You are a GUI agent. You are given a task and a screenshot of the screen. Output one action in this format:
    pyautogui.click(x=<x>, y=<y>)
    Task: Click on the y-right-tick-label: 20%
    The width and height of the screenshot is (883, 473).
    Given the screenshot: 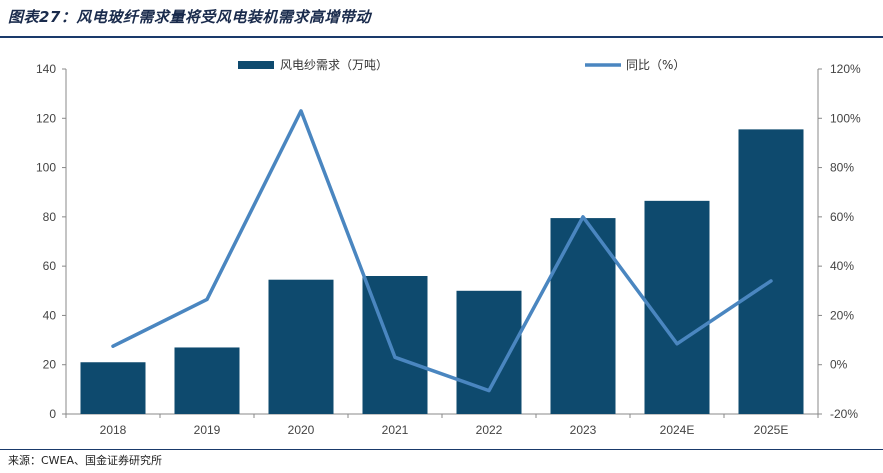 What is the action you would take?
    pyautogui.click(x=842, y=315)
    